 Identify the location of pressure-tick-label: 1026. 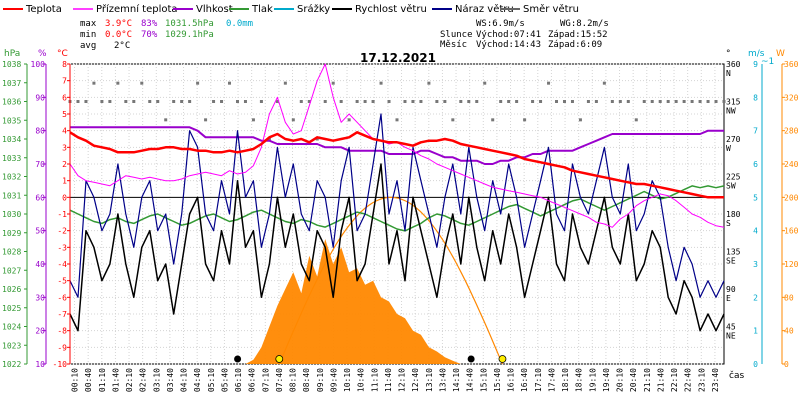
(11, 289).